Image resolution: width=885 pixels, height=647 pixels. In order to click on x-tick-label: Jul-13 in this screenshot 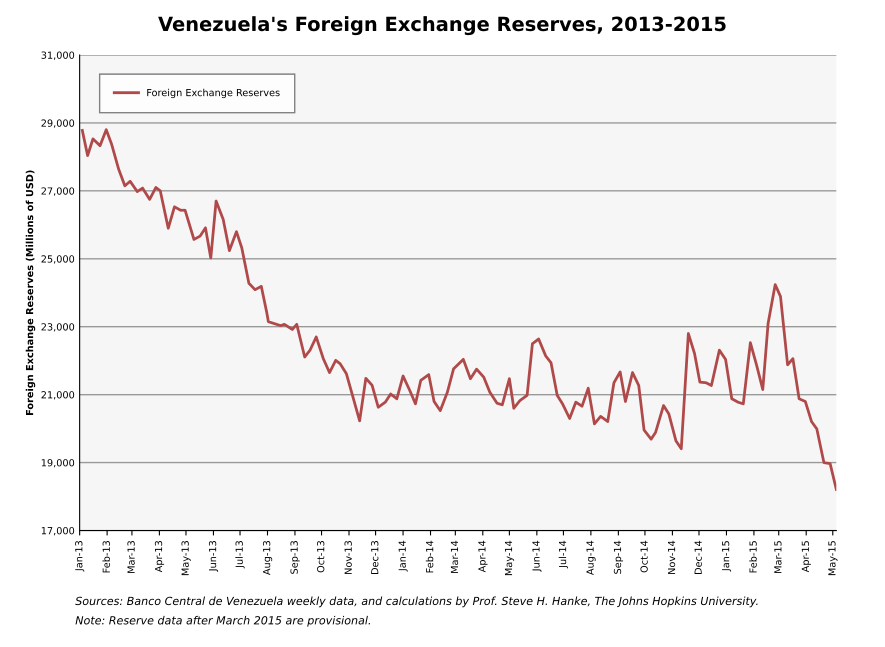, I will do `click(240, 554)`.